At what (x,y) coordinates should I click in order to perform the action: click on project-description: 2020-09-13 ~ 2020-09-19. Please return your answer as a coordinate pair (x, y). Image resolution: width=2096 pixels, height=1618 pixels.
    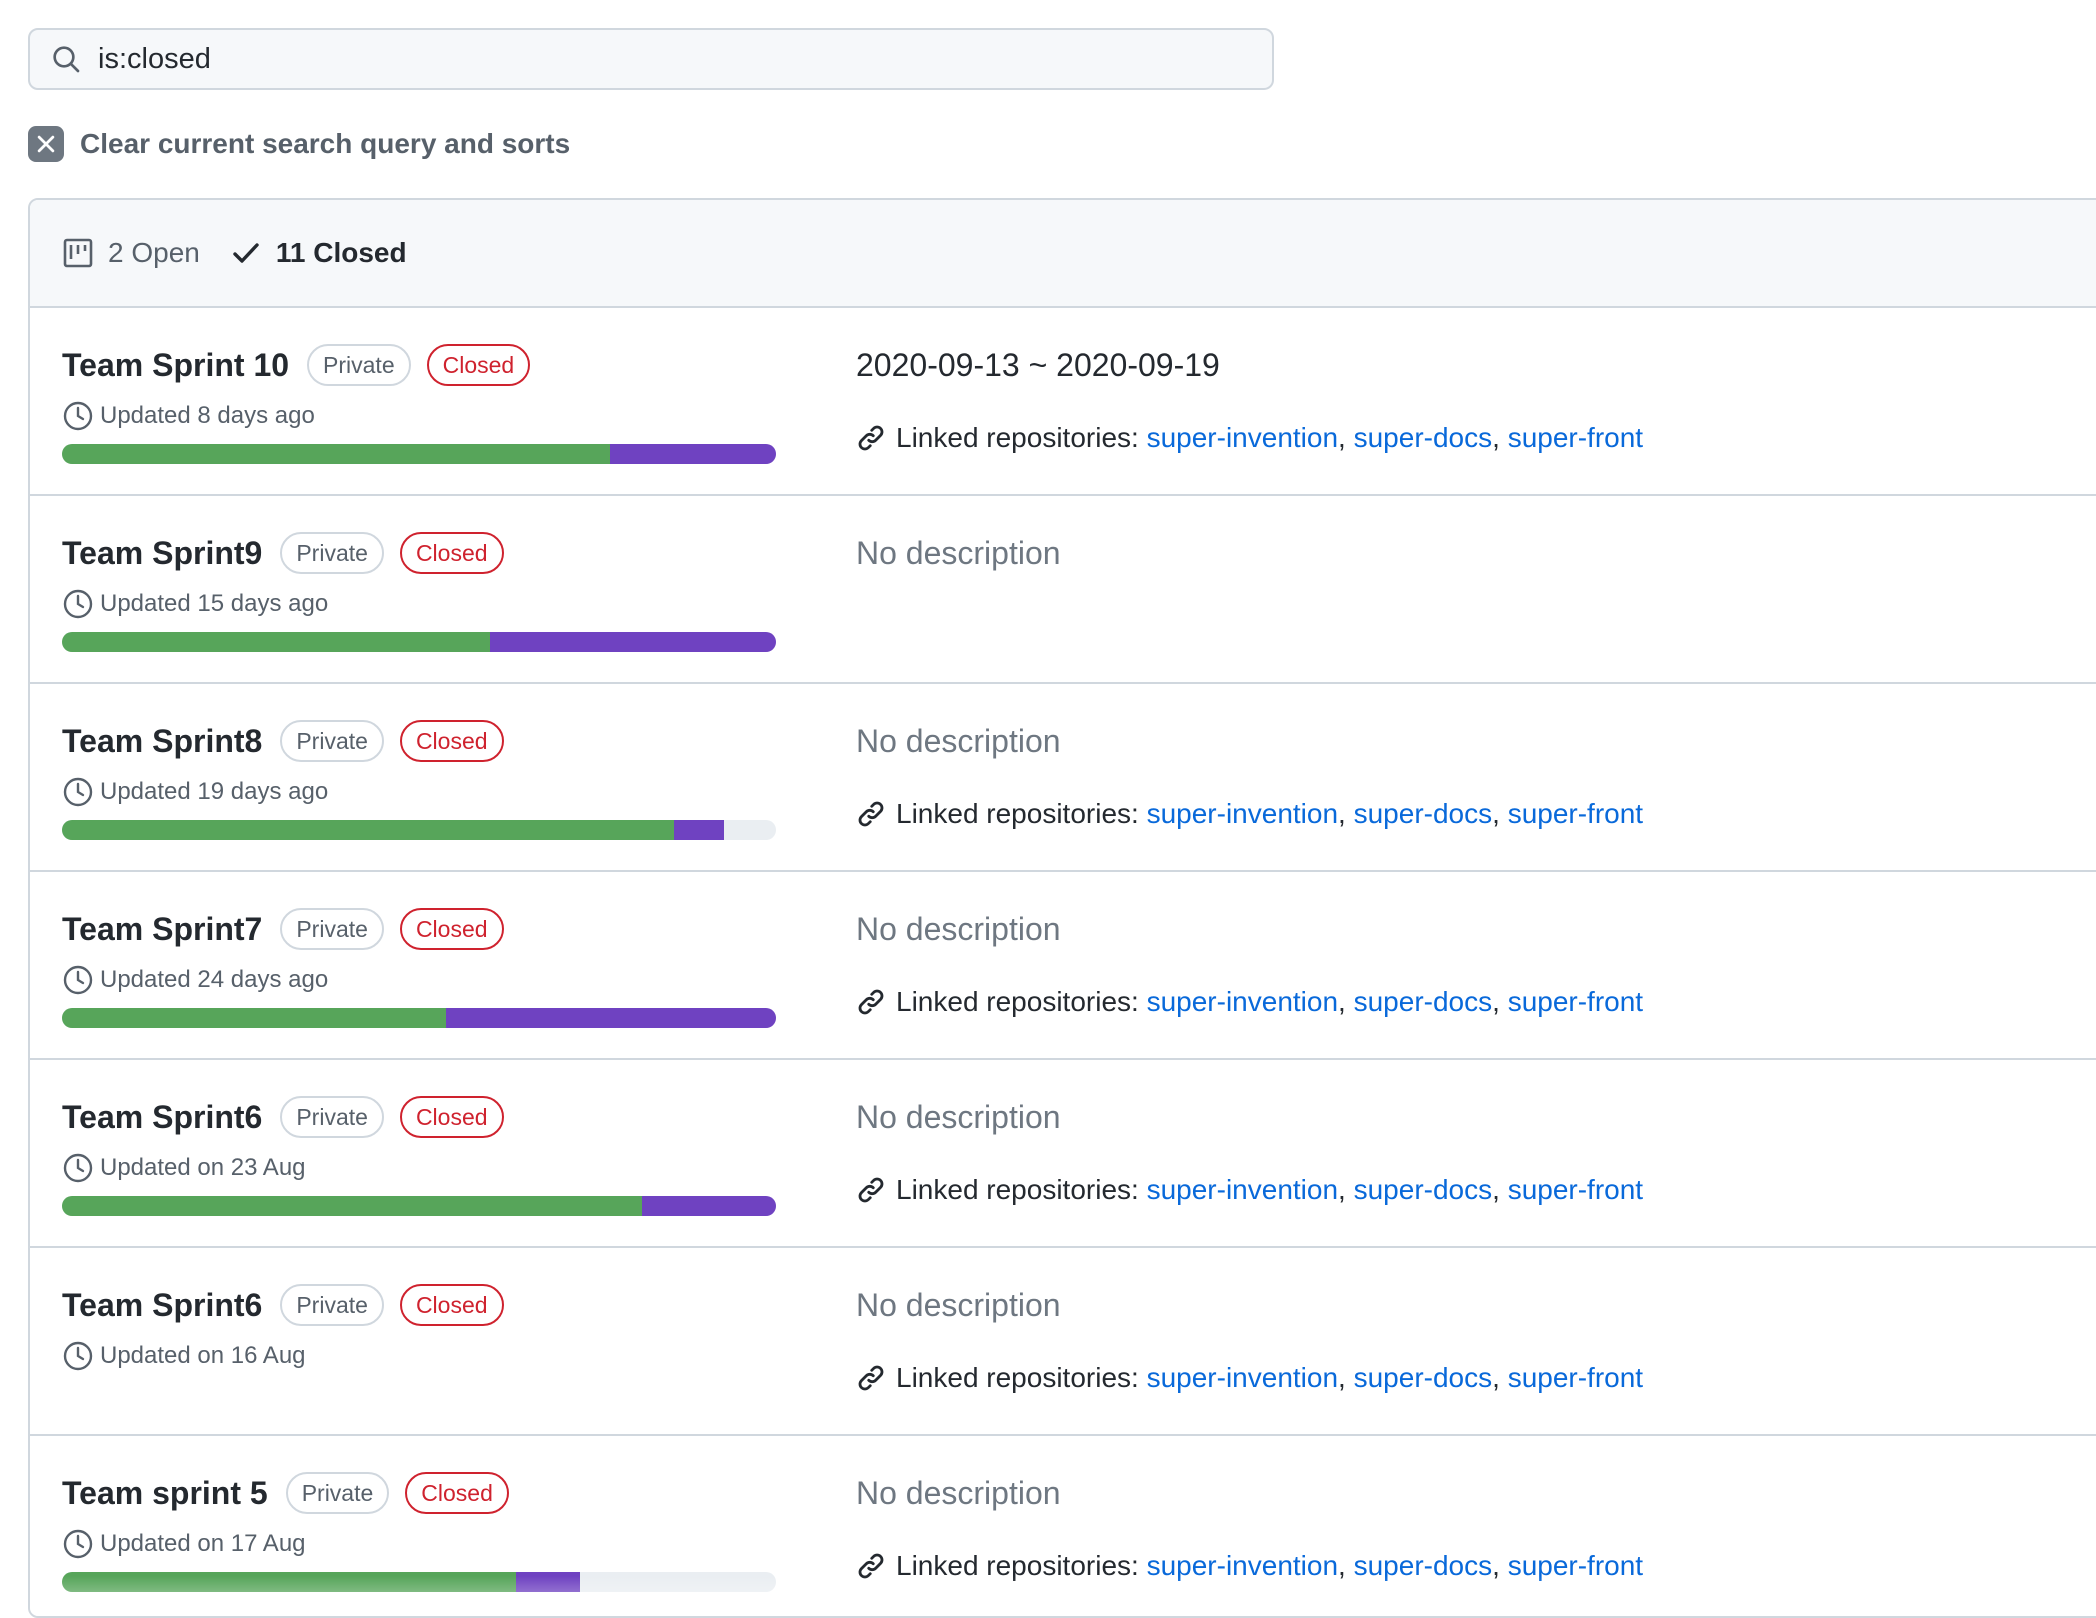
    Looking at the image, I should click on (1038, 365).